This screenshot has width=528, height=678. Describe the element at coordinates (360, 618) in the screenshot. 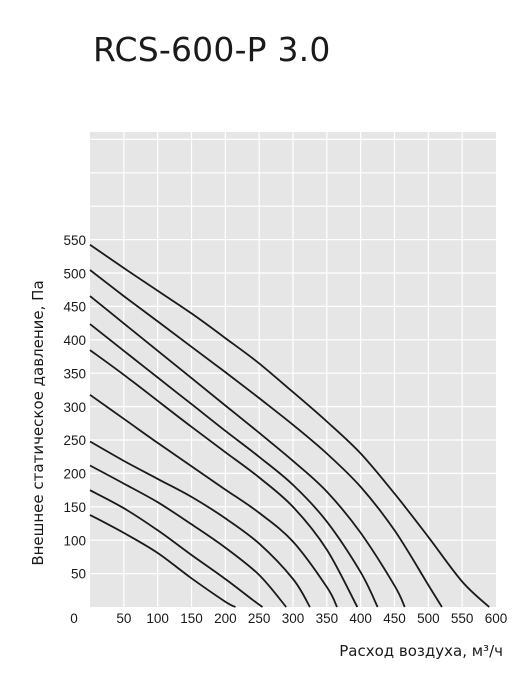

I see `x-tick-label: 400` at that location.